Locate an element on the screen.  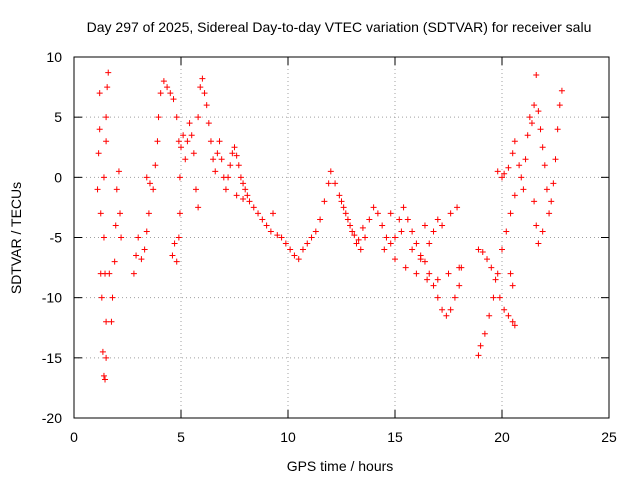
x-tick-label: 10 is located at coordinates (288, 437).